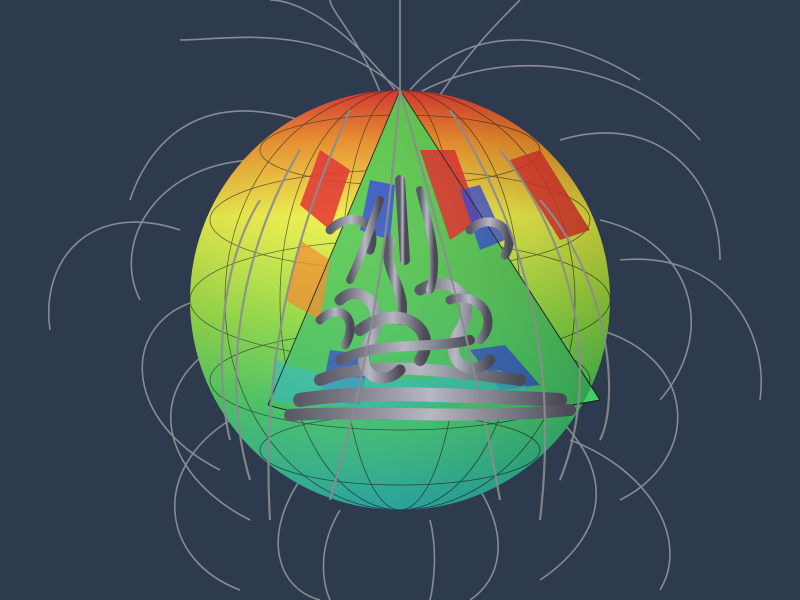 This screenshot has height=600, width=800. Describe the element at coordinates (430, 298) in the screenshot. I see `core-flux-tubes` at that location.